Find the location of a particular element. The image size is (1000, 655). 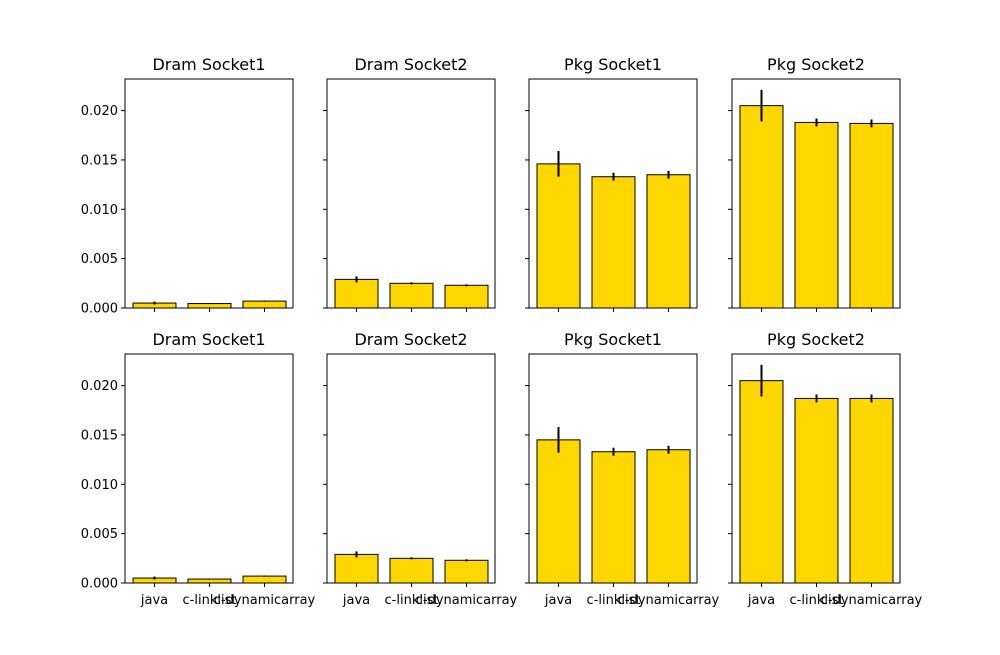

chart-7-bar-c-linklist is located at coordinates (613, 517).